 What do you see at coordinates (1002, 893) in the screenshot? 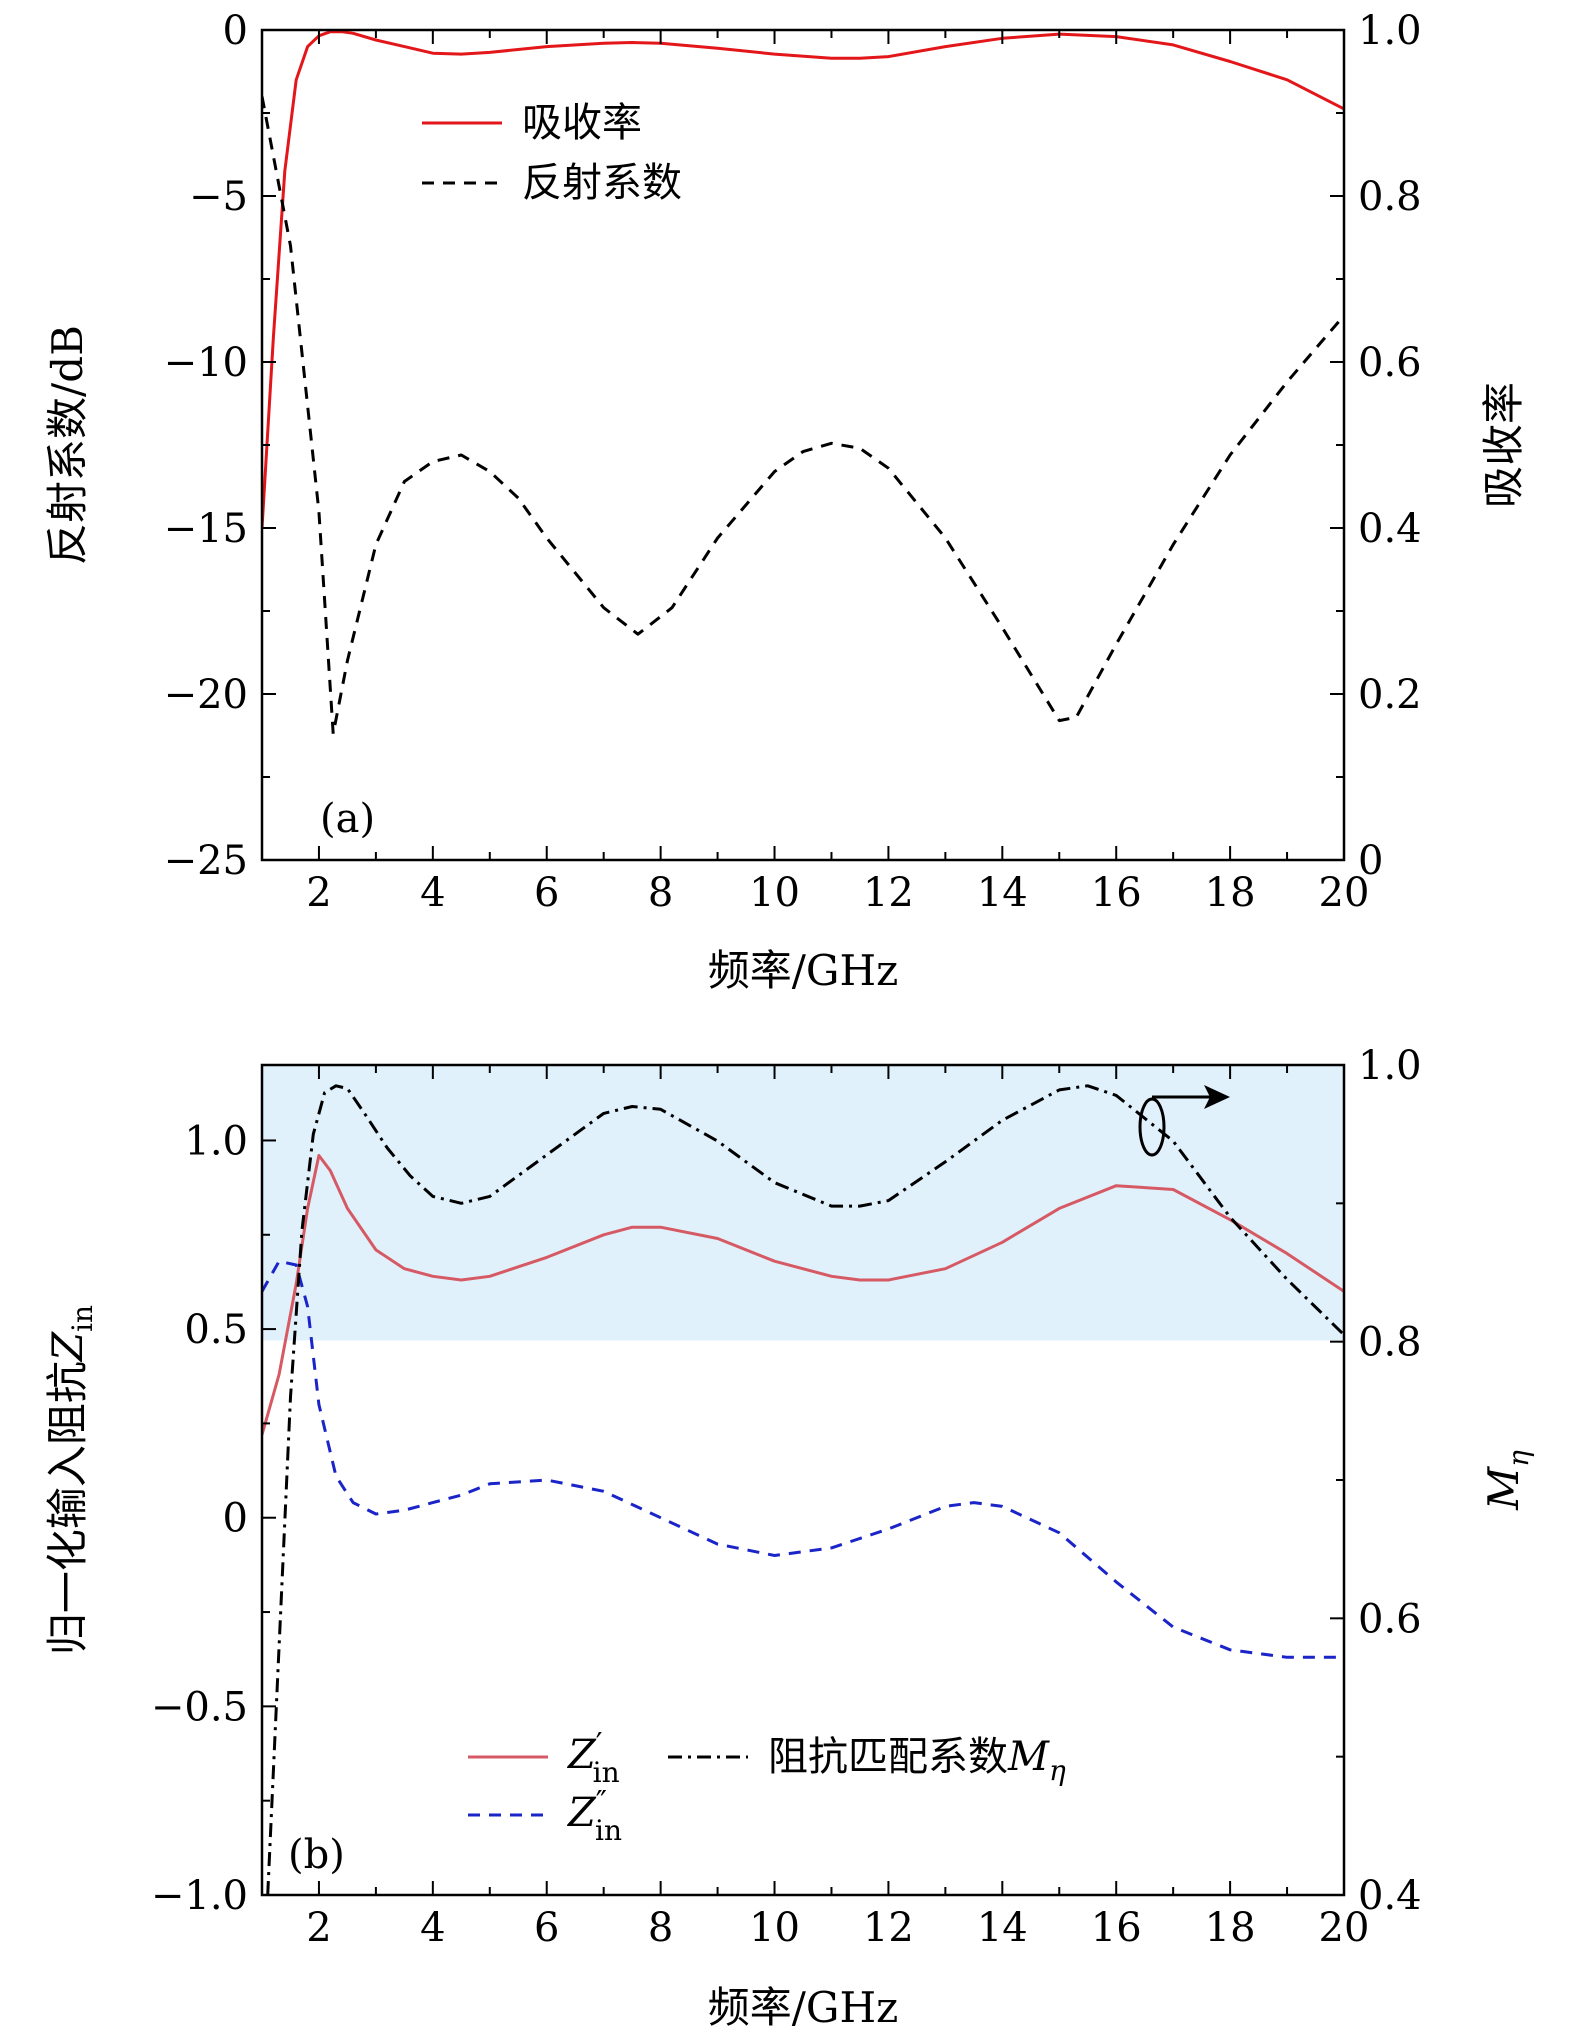
I see `panel-a-x-tick-label: 14` at bounding box center [1002, 893].